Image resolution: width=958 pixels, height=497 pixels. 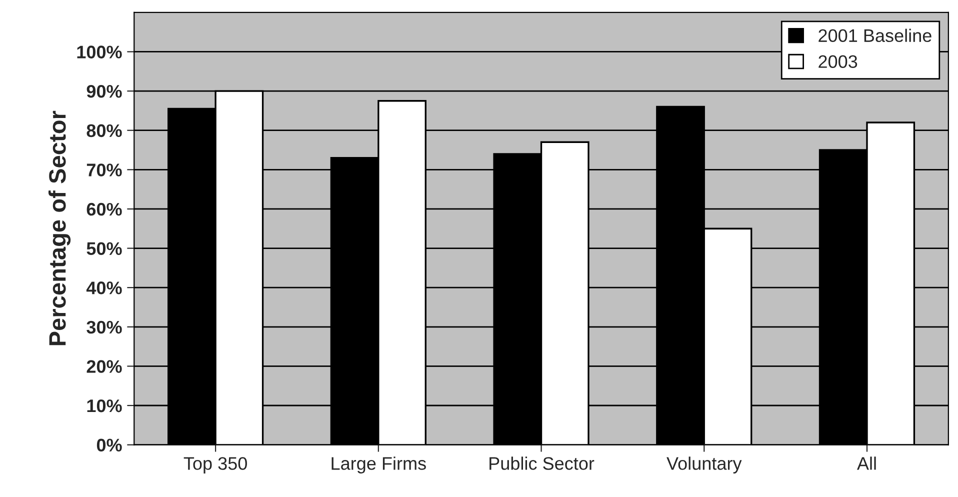 I want to click on y-tick-label: 100%, so click(x=99, y=52).